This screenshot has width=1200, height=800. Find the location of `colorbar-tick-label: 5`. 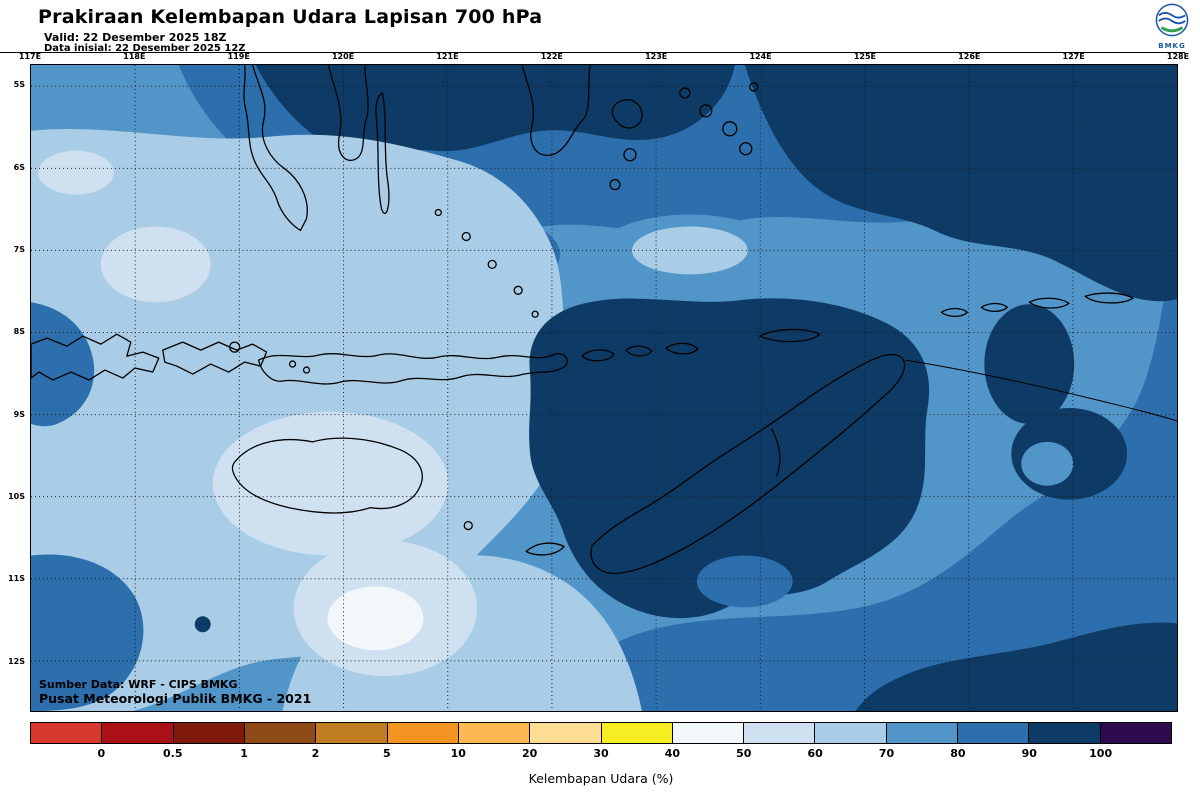

colorbar-tick-label: 5 is located at coordinates (387, 753).